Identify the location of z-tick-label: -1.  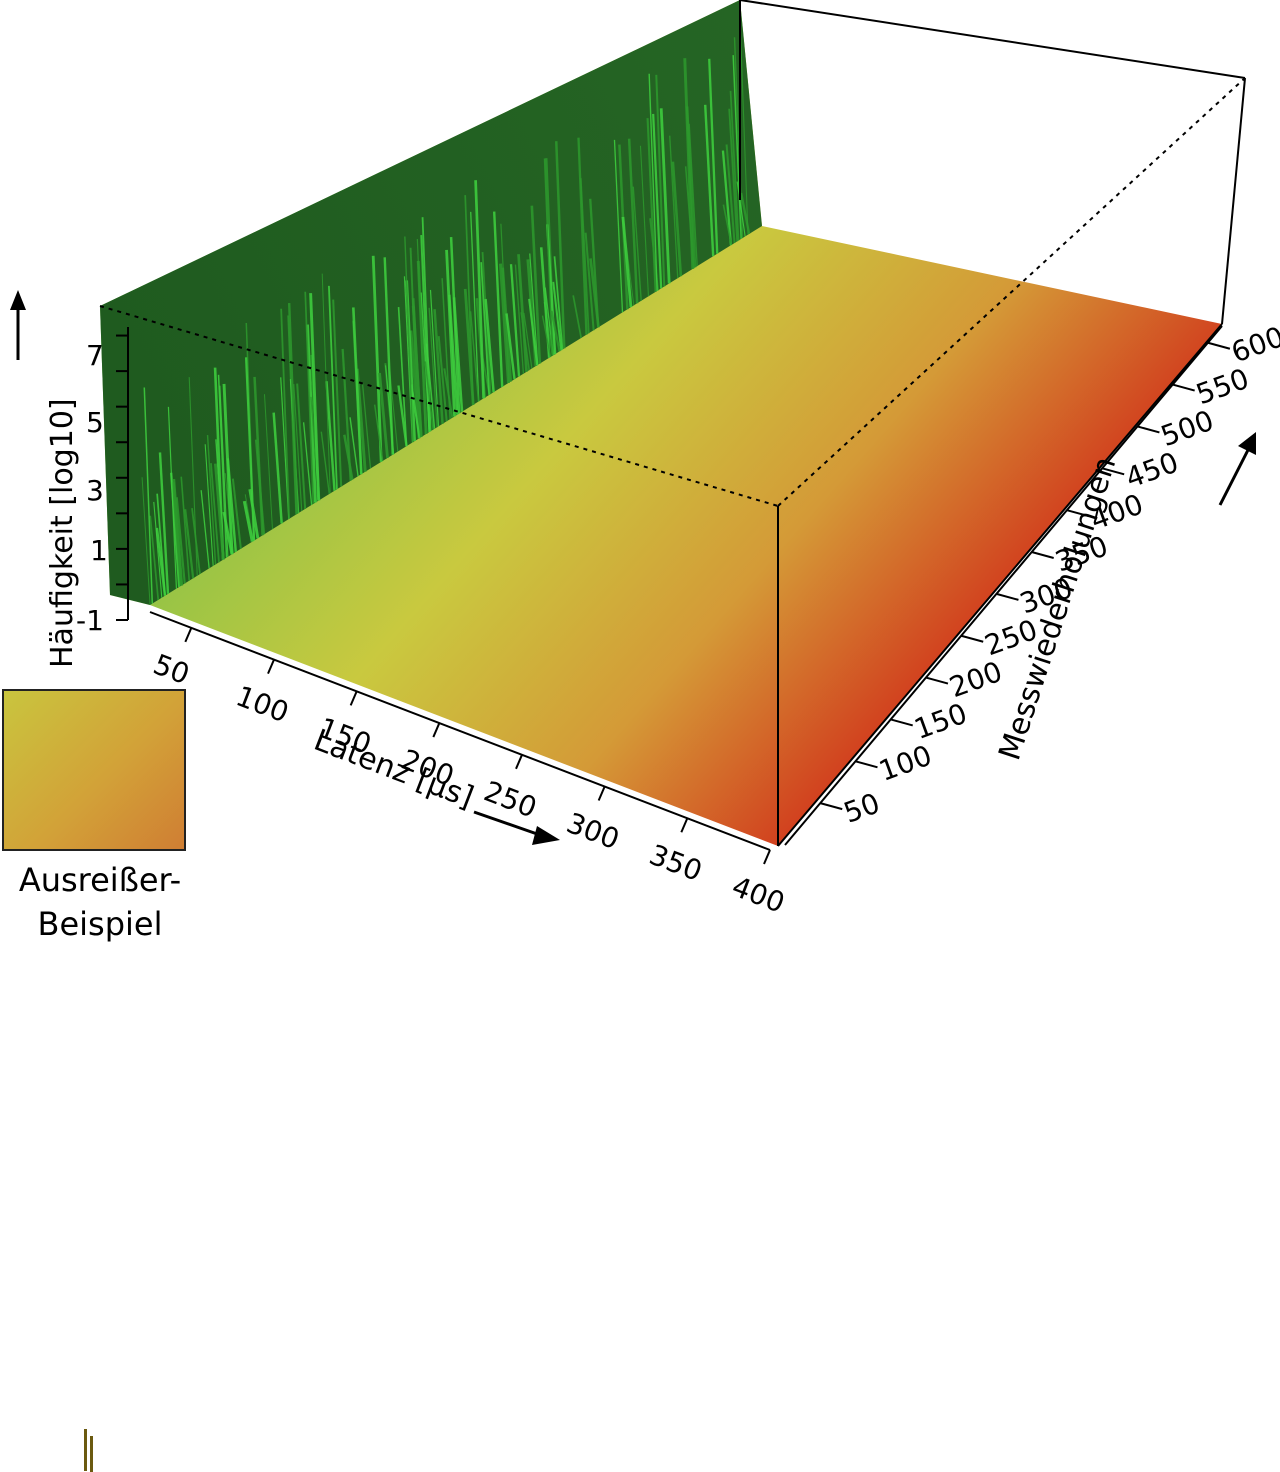
(90, 620).